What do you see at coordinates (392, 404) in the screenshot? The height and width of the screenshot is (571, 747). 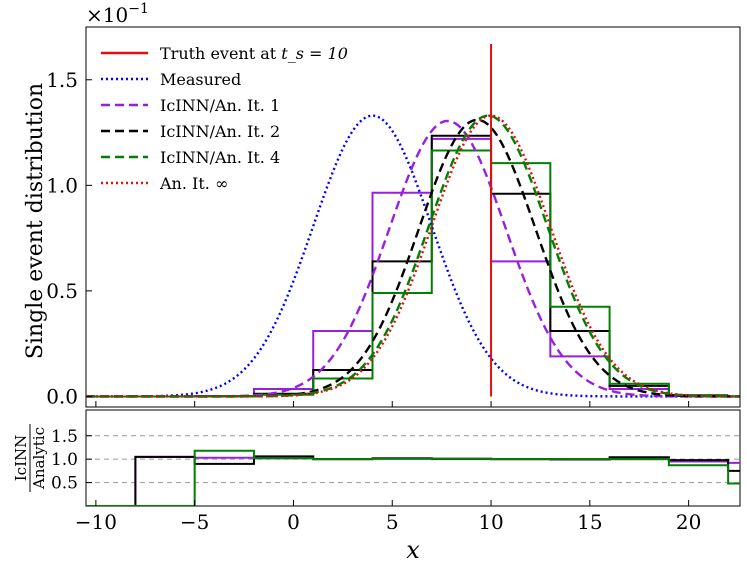 I see `main-x-ticks` at bounding box center [392, 404].